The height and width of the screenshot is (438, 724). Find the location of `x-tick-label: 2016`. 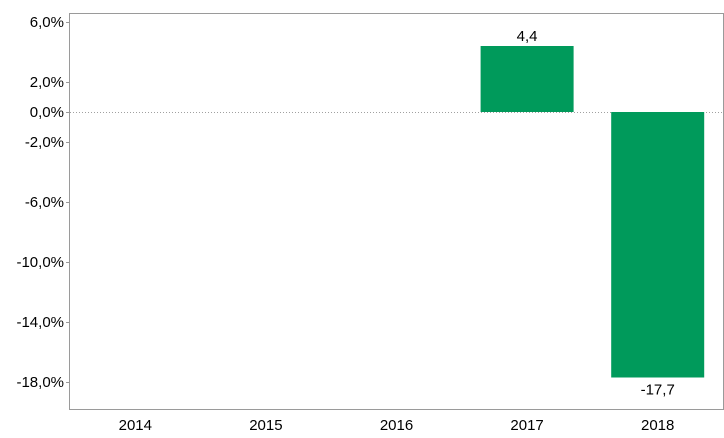

x-tick-label: 2016 is located at coordinates (396, 425).